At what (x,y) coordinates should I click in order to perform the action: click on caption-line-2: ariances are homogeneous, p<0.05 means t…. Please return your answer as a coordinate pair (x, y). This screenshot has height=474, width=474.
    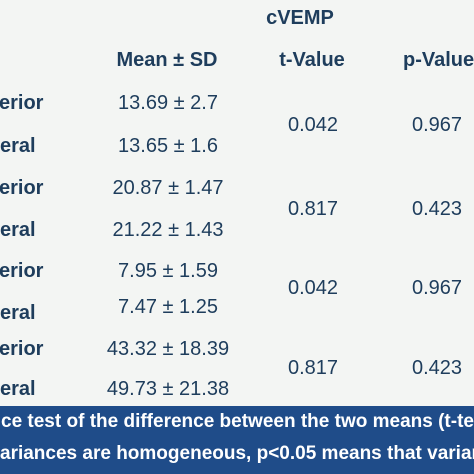
    Looking at the image, I should click on (237, 453).